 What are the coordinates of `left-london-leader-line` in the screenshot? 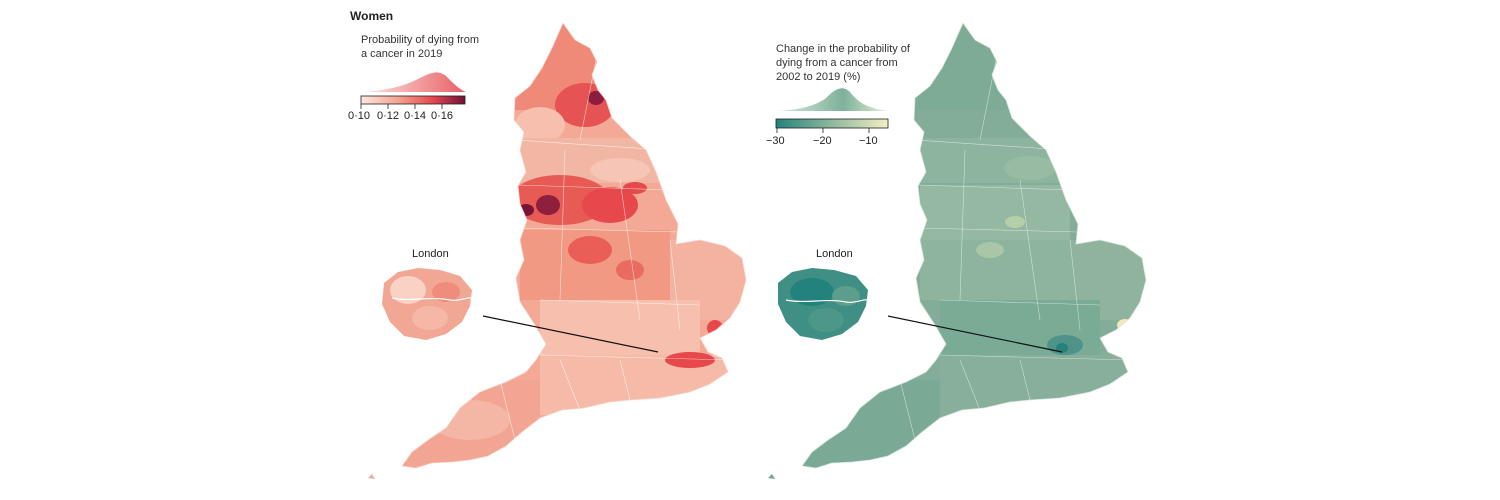 It's located at (570, 334).